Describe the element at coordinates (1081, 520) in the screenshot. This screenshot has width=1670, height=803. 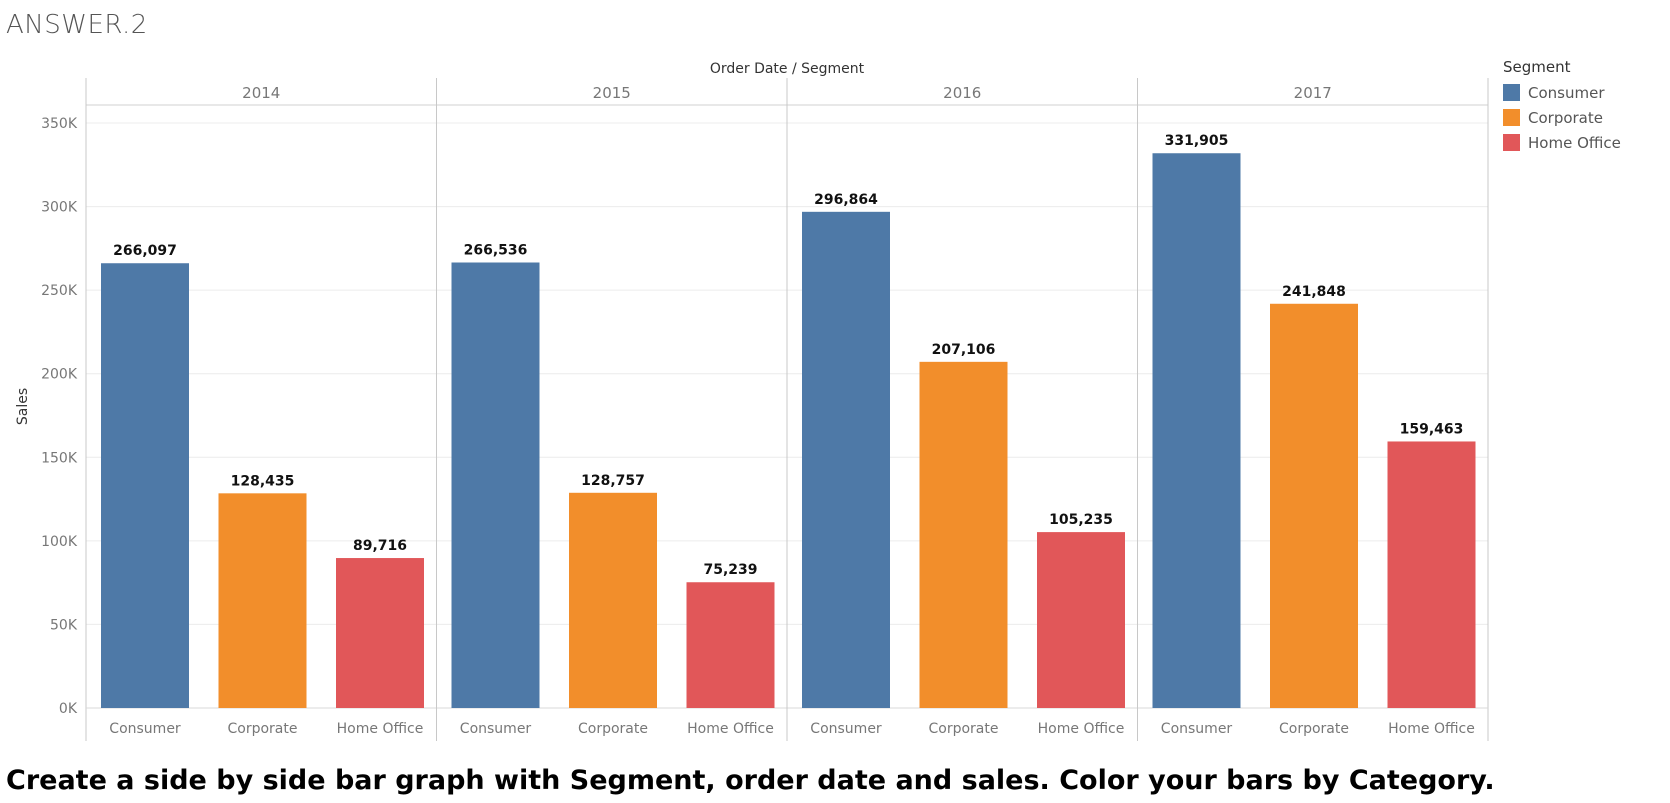
I see `data-label: 105,235` at that location.